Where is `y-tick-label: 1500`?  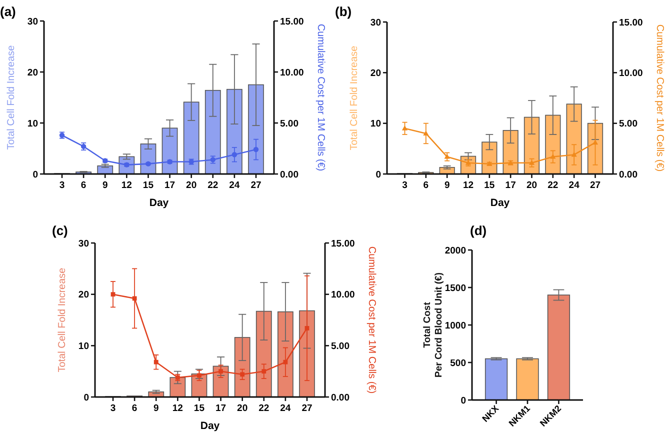 y-tick-label: 1500 is located at coordinates (455, 288).